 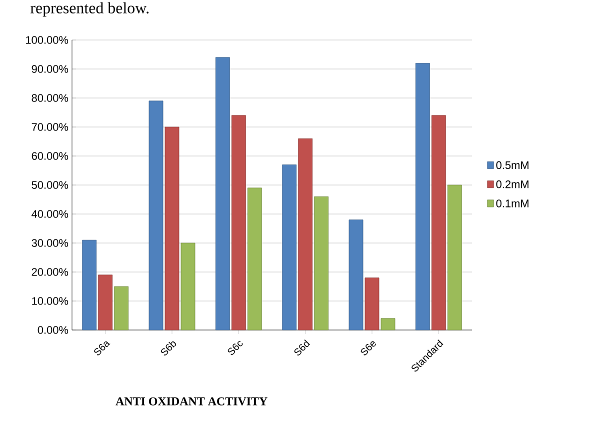 What do you see at coordinates (168, 348) in the screenshot?
I see `x-tick-label: S6b` at bounding box center [168, 348].